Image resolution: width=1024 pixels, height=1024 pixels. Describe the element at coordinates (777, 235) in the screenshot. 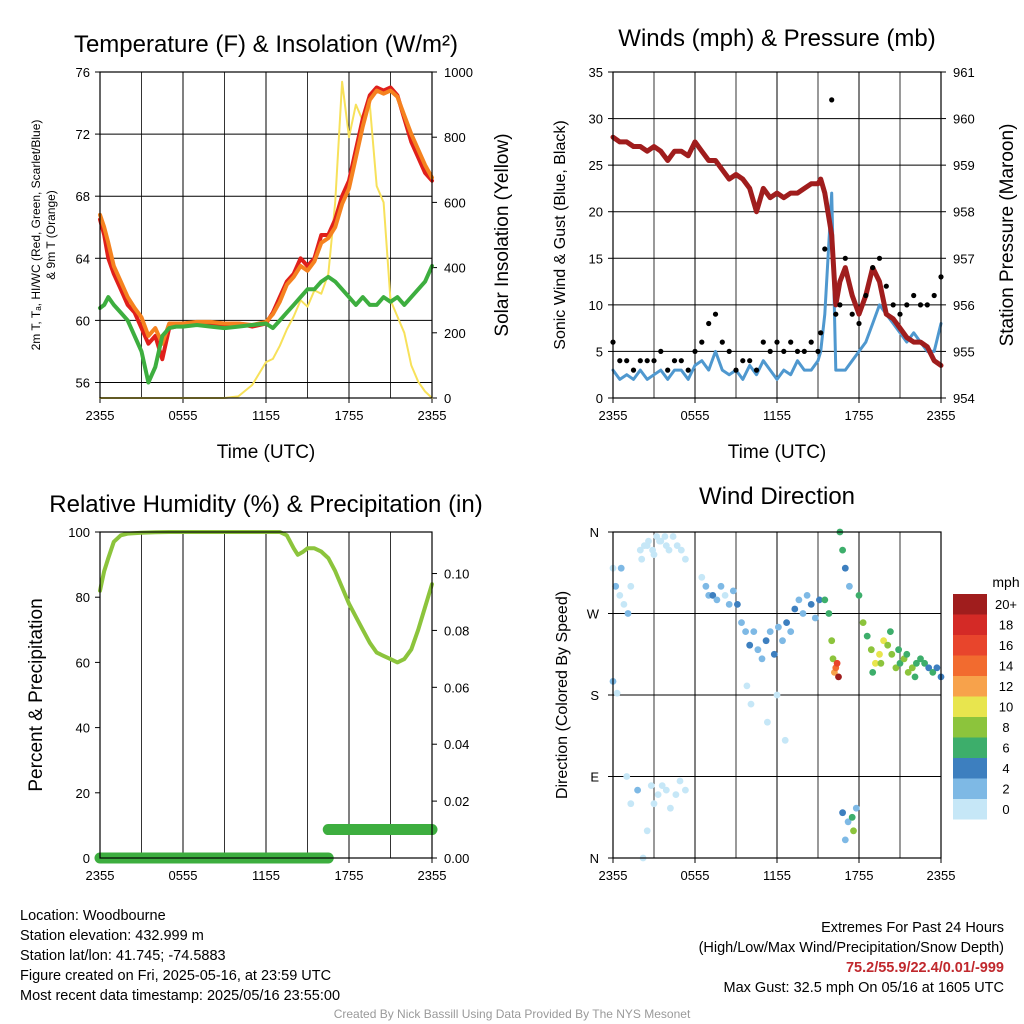

I see `winds-frame` at that location.